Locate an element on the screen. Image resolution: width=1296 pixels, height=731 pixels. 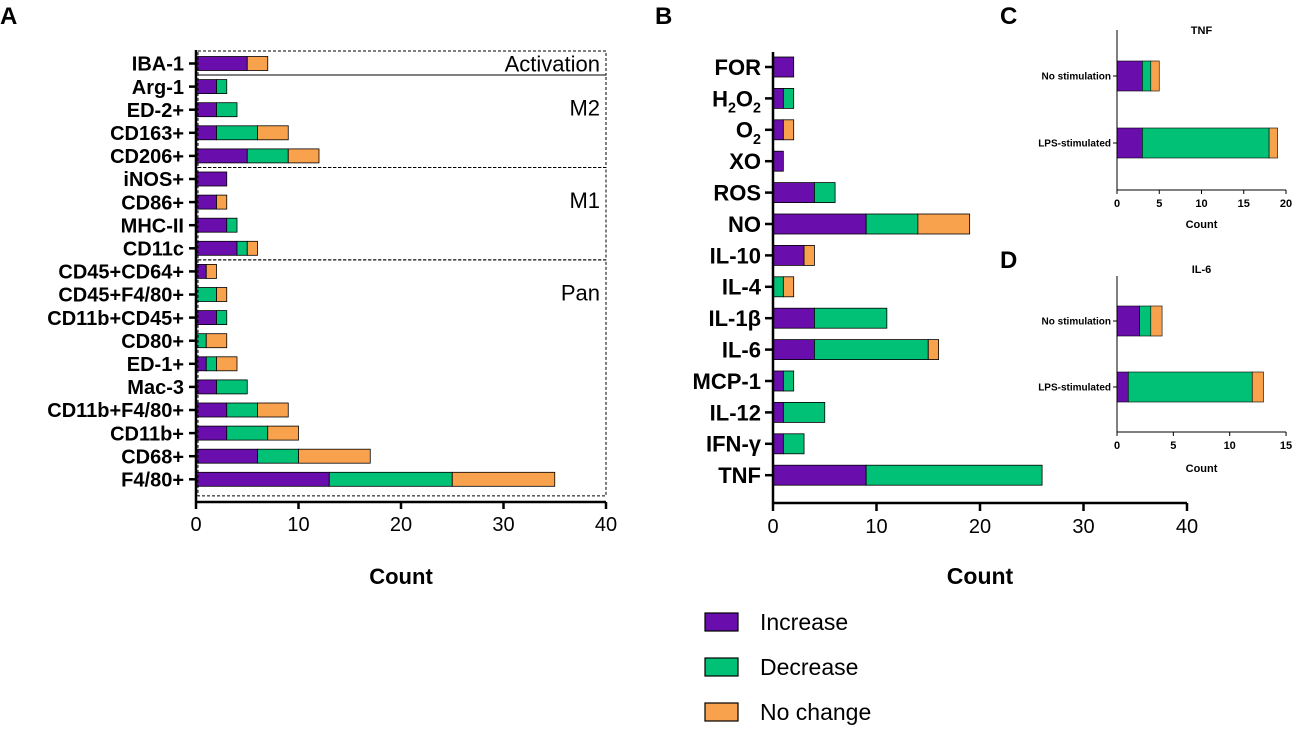
category-label: ED-2+ is located at coordinates (155, 111).